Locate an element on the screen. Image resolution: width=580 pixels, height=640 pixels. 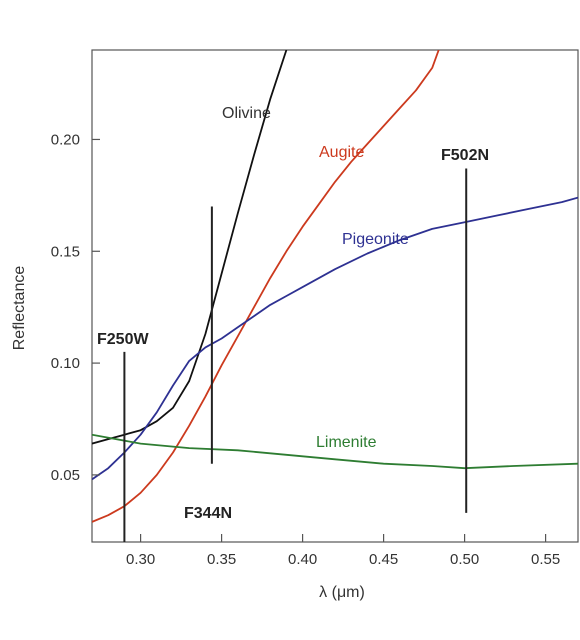
y-ticks-group: 0.05 0.10 0.15 0.20 is located at coordinates (75, 307).